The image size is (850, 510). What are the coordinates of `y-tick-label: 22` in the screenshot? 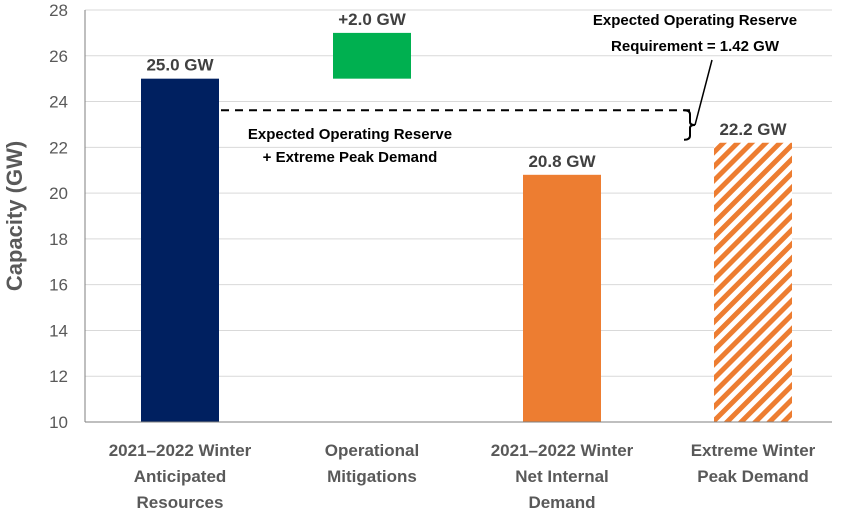 It's located at (58, 147).